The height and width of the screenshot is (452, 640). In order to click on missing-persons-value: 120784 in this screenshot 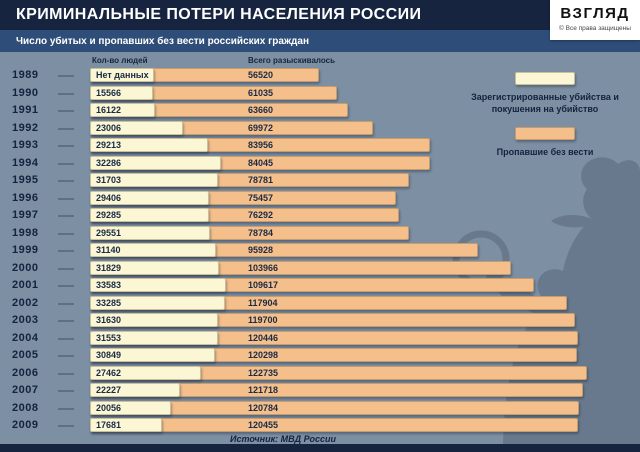, I will do `click(263, 407)`.